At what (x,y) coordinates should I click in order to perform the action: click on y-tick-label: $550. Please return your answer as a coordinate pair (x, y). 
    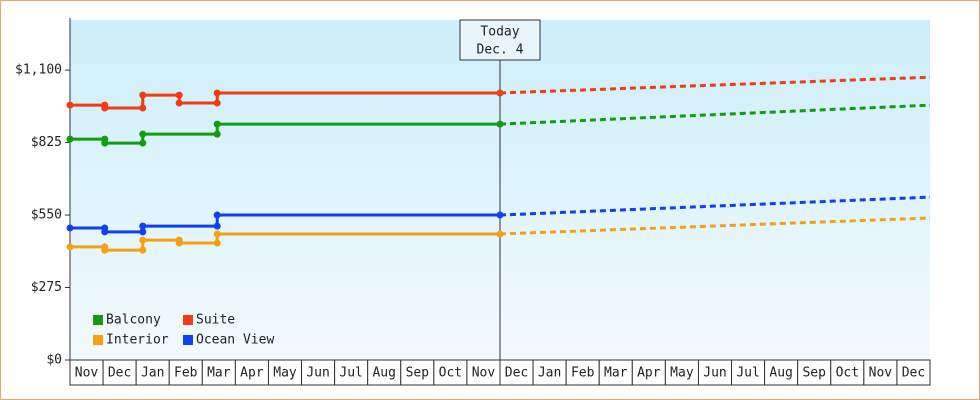
    Looking at the image, I should click on (46, 215).